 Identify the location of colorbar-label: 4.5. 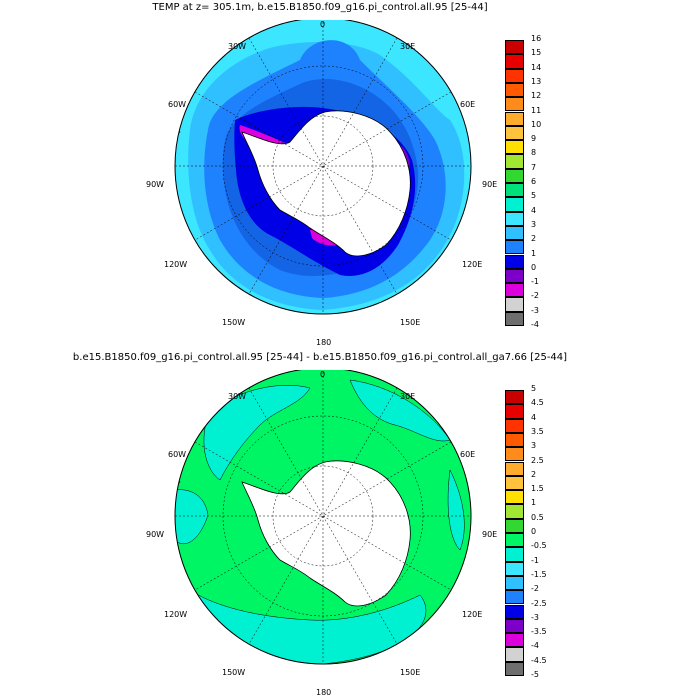
(537, 403).